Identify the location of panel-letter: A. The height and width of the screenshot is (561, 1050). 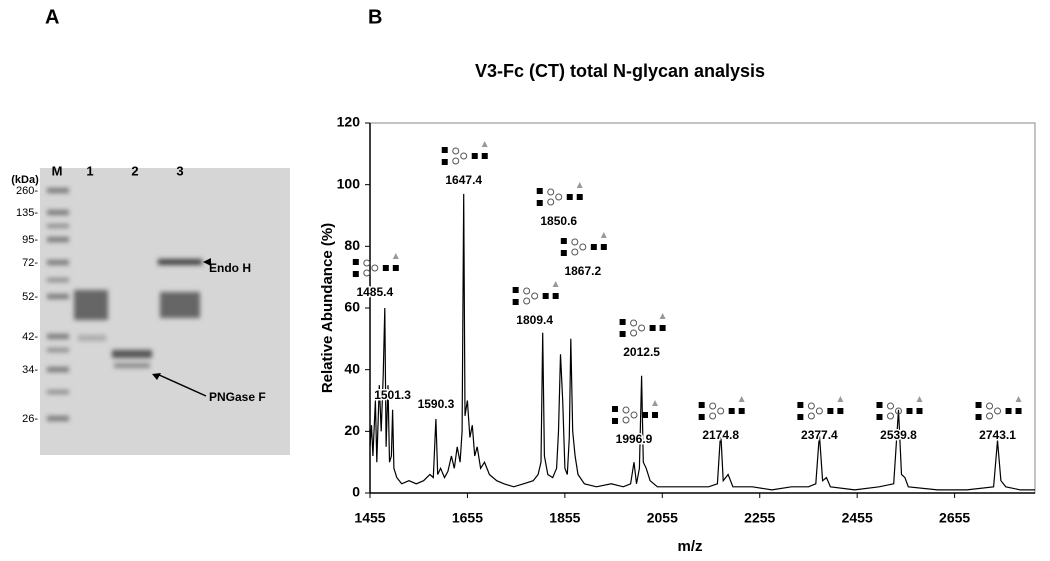
(52, 17).